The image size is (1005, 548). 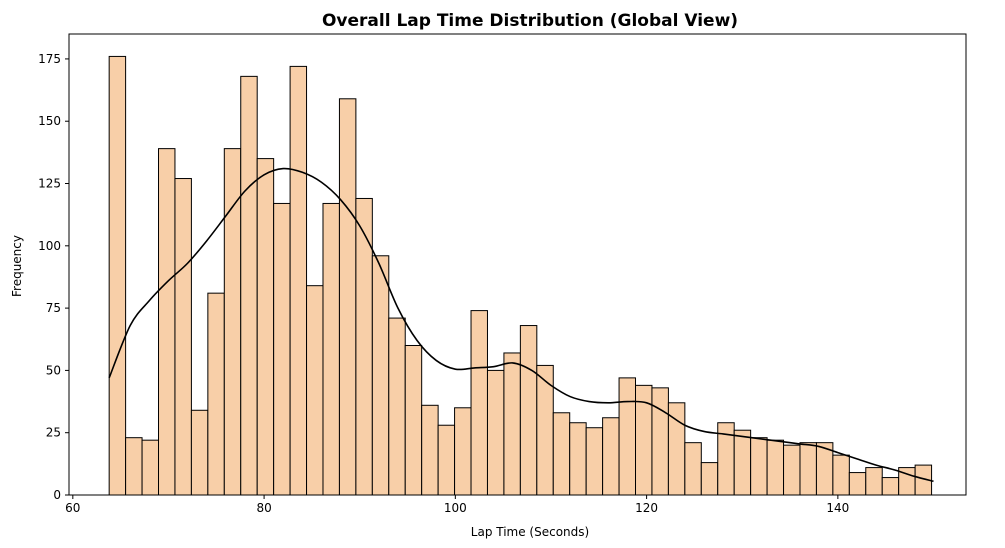 What do you see at coordinates (646, 508) in the screenshot?
I see `x-tick-label: 120` at bounding box center [646, 508].